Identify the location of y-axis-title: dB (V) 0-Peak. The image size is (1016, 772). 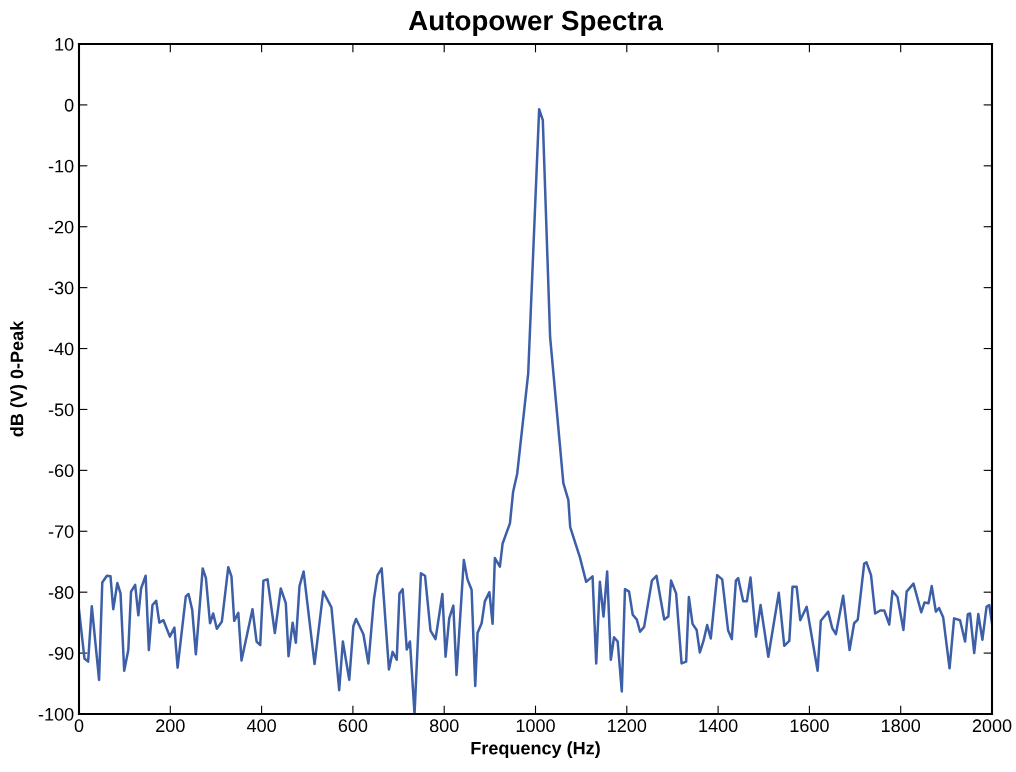
(18, 378).